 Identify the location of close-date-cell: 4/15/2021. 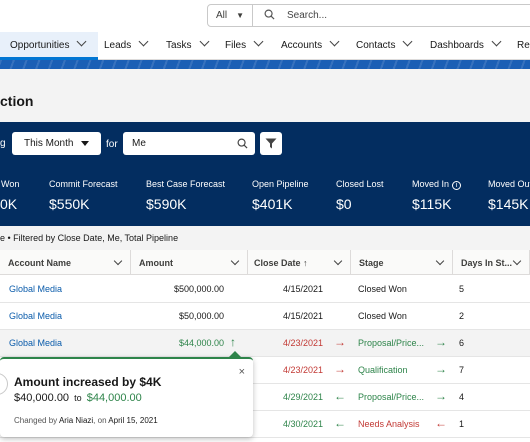
(303, 316).